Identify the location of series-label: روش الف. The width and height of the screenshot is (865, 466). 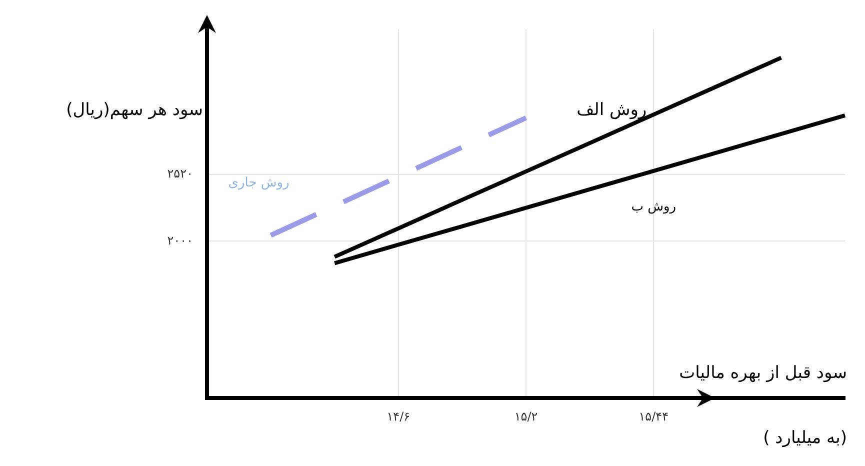
(611, 110).